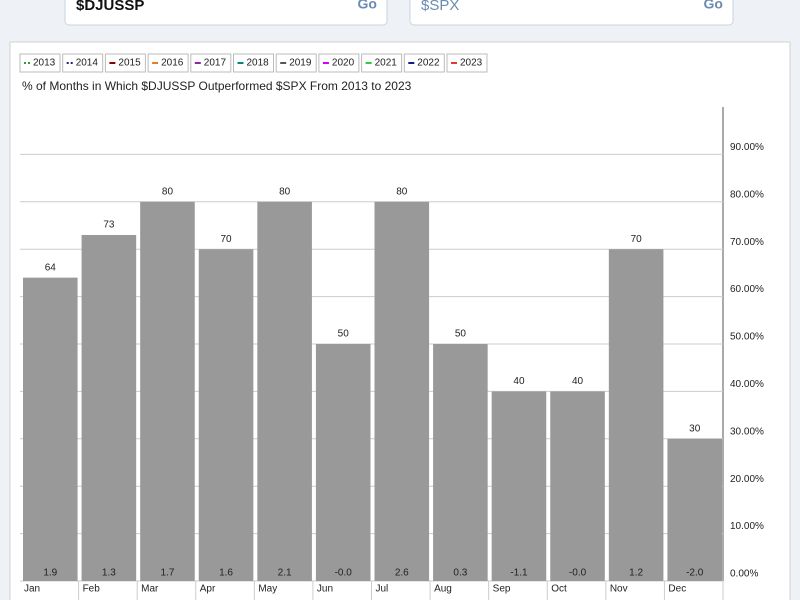 This screenshot has height=600, width=800. What do you see at coordinates (677, 589) in the screenshot?
I see `x-tick-label: Dec` at bounding box center [677, 589].